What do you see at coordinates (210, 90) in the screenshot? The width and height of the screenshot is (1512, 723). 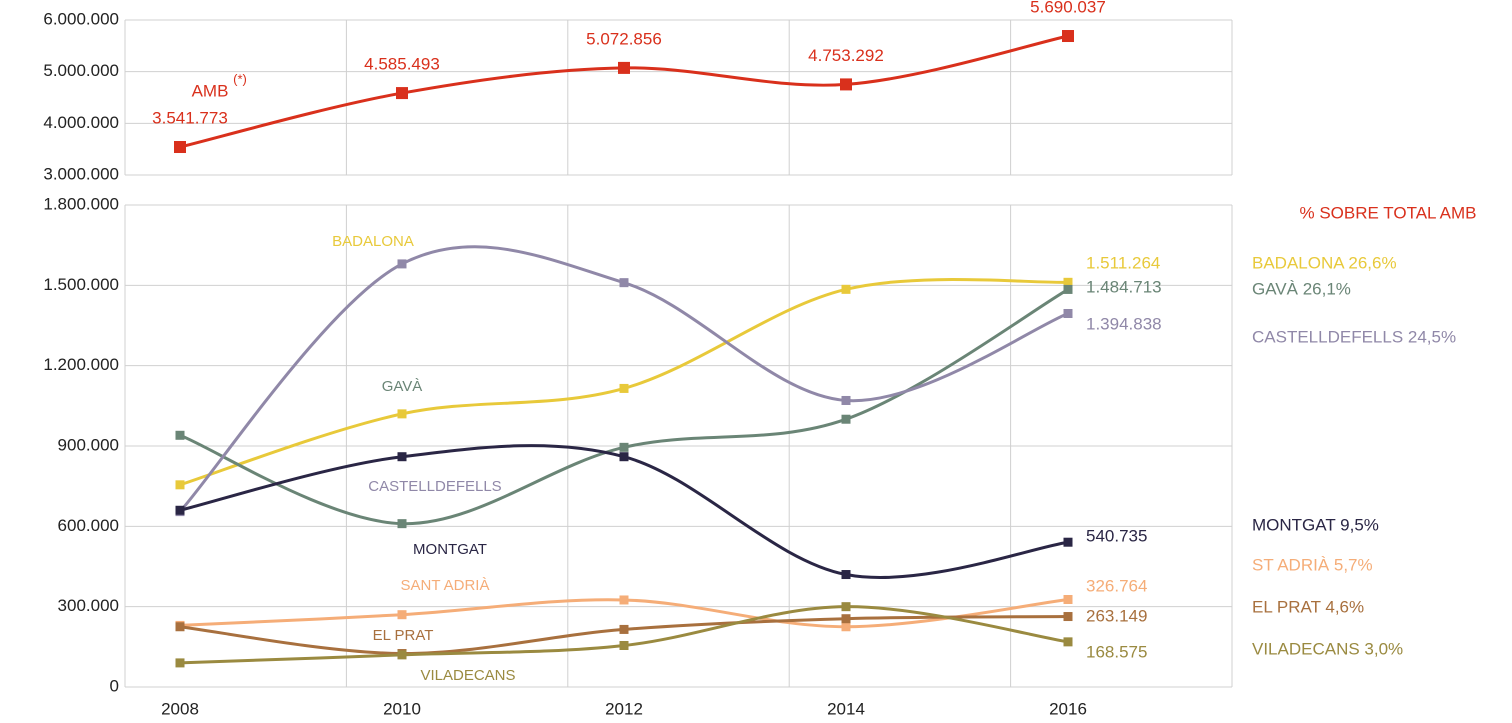 I see `annotation: AMB` at bounding box center [210, 90].